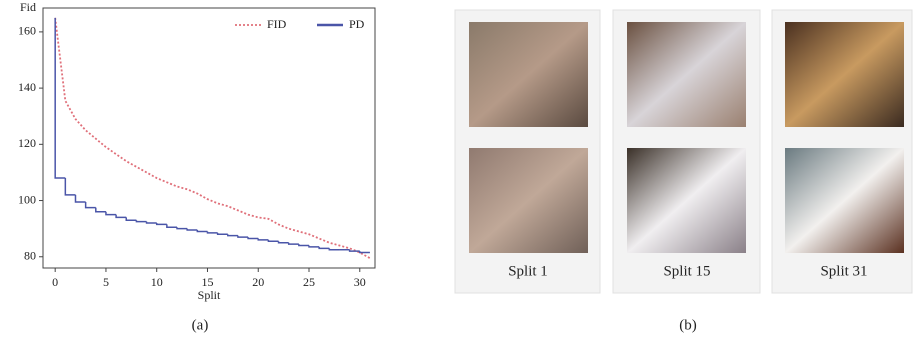 The height and width of the screenshot is (345, 914). What do you see at coordinates (258, 282) in the screenshot?
I see `x-tick-label: 20` at bounding box center [258, 282].